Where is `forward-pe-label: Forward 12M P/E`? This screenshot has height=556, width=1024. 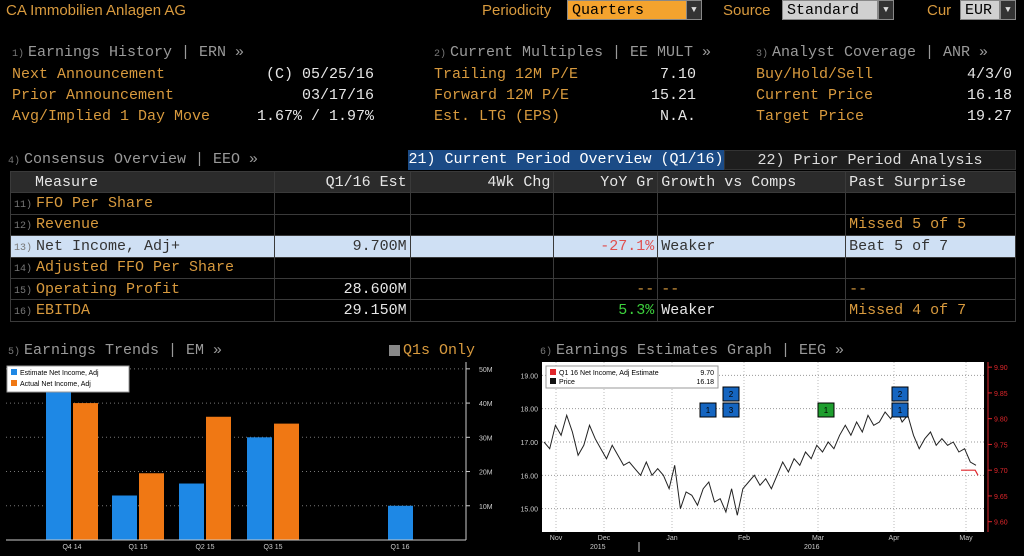
forward-pe-label: Forward 12M P/E is located at coordinates (502, 95).